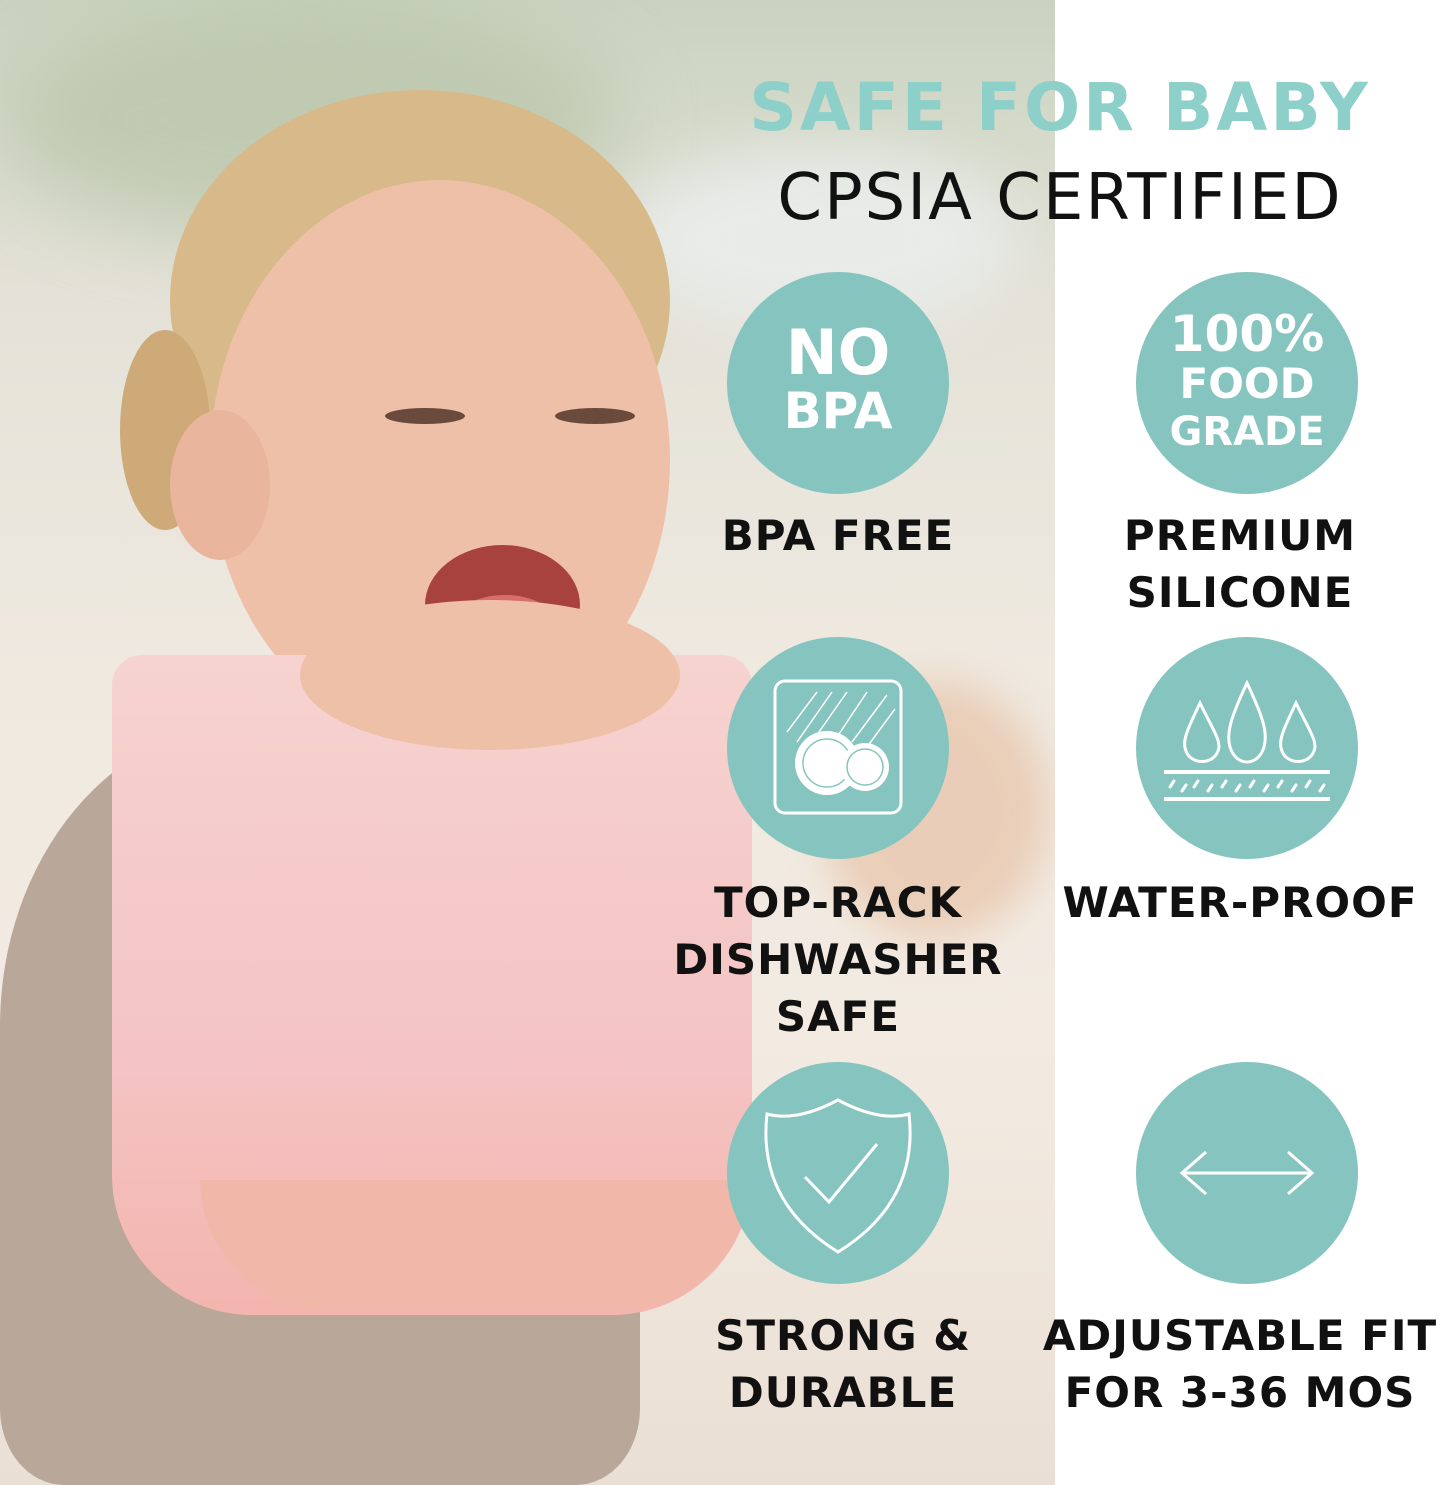  I want to click on water-drops-icon, so click(1247, 748).